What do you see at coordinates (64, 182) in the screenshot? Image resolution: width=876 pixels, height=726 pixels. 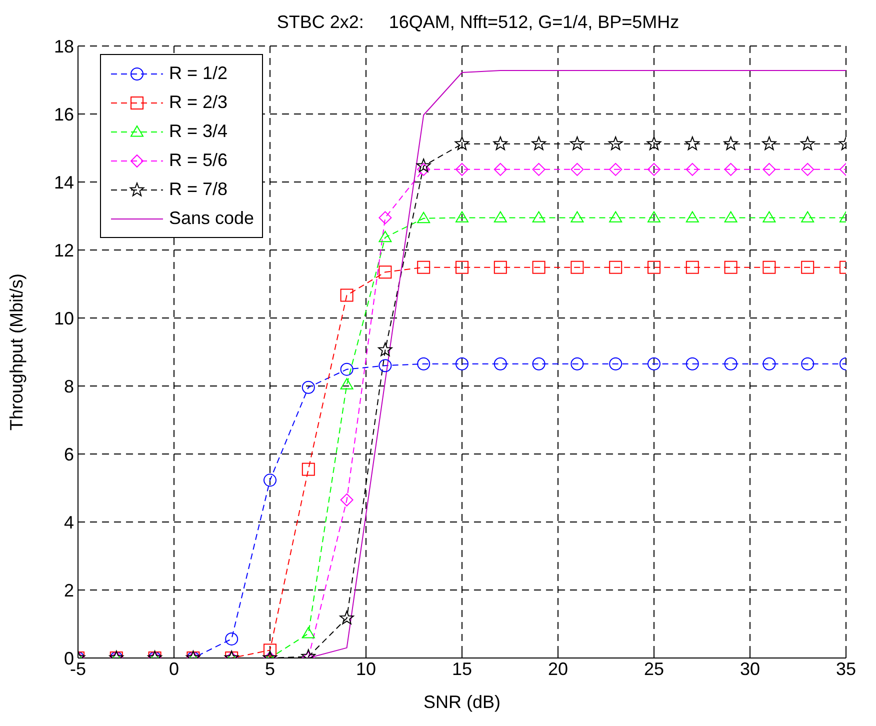 I see `y-tick-label: 14` at bounding box center [64, 182].